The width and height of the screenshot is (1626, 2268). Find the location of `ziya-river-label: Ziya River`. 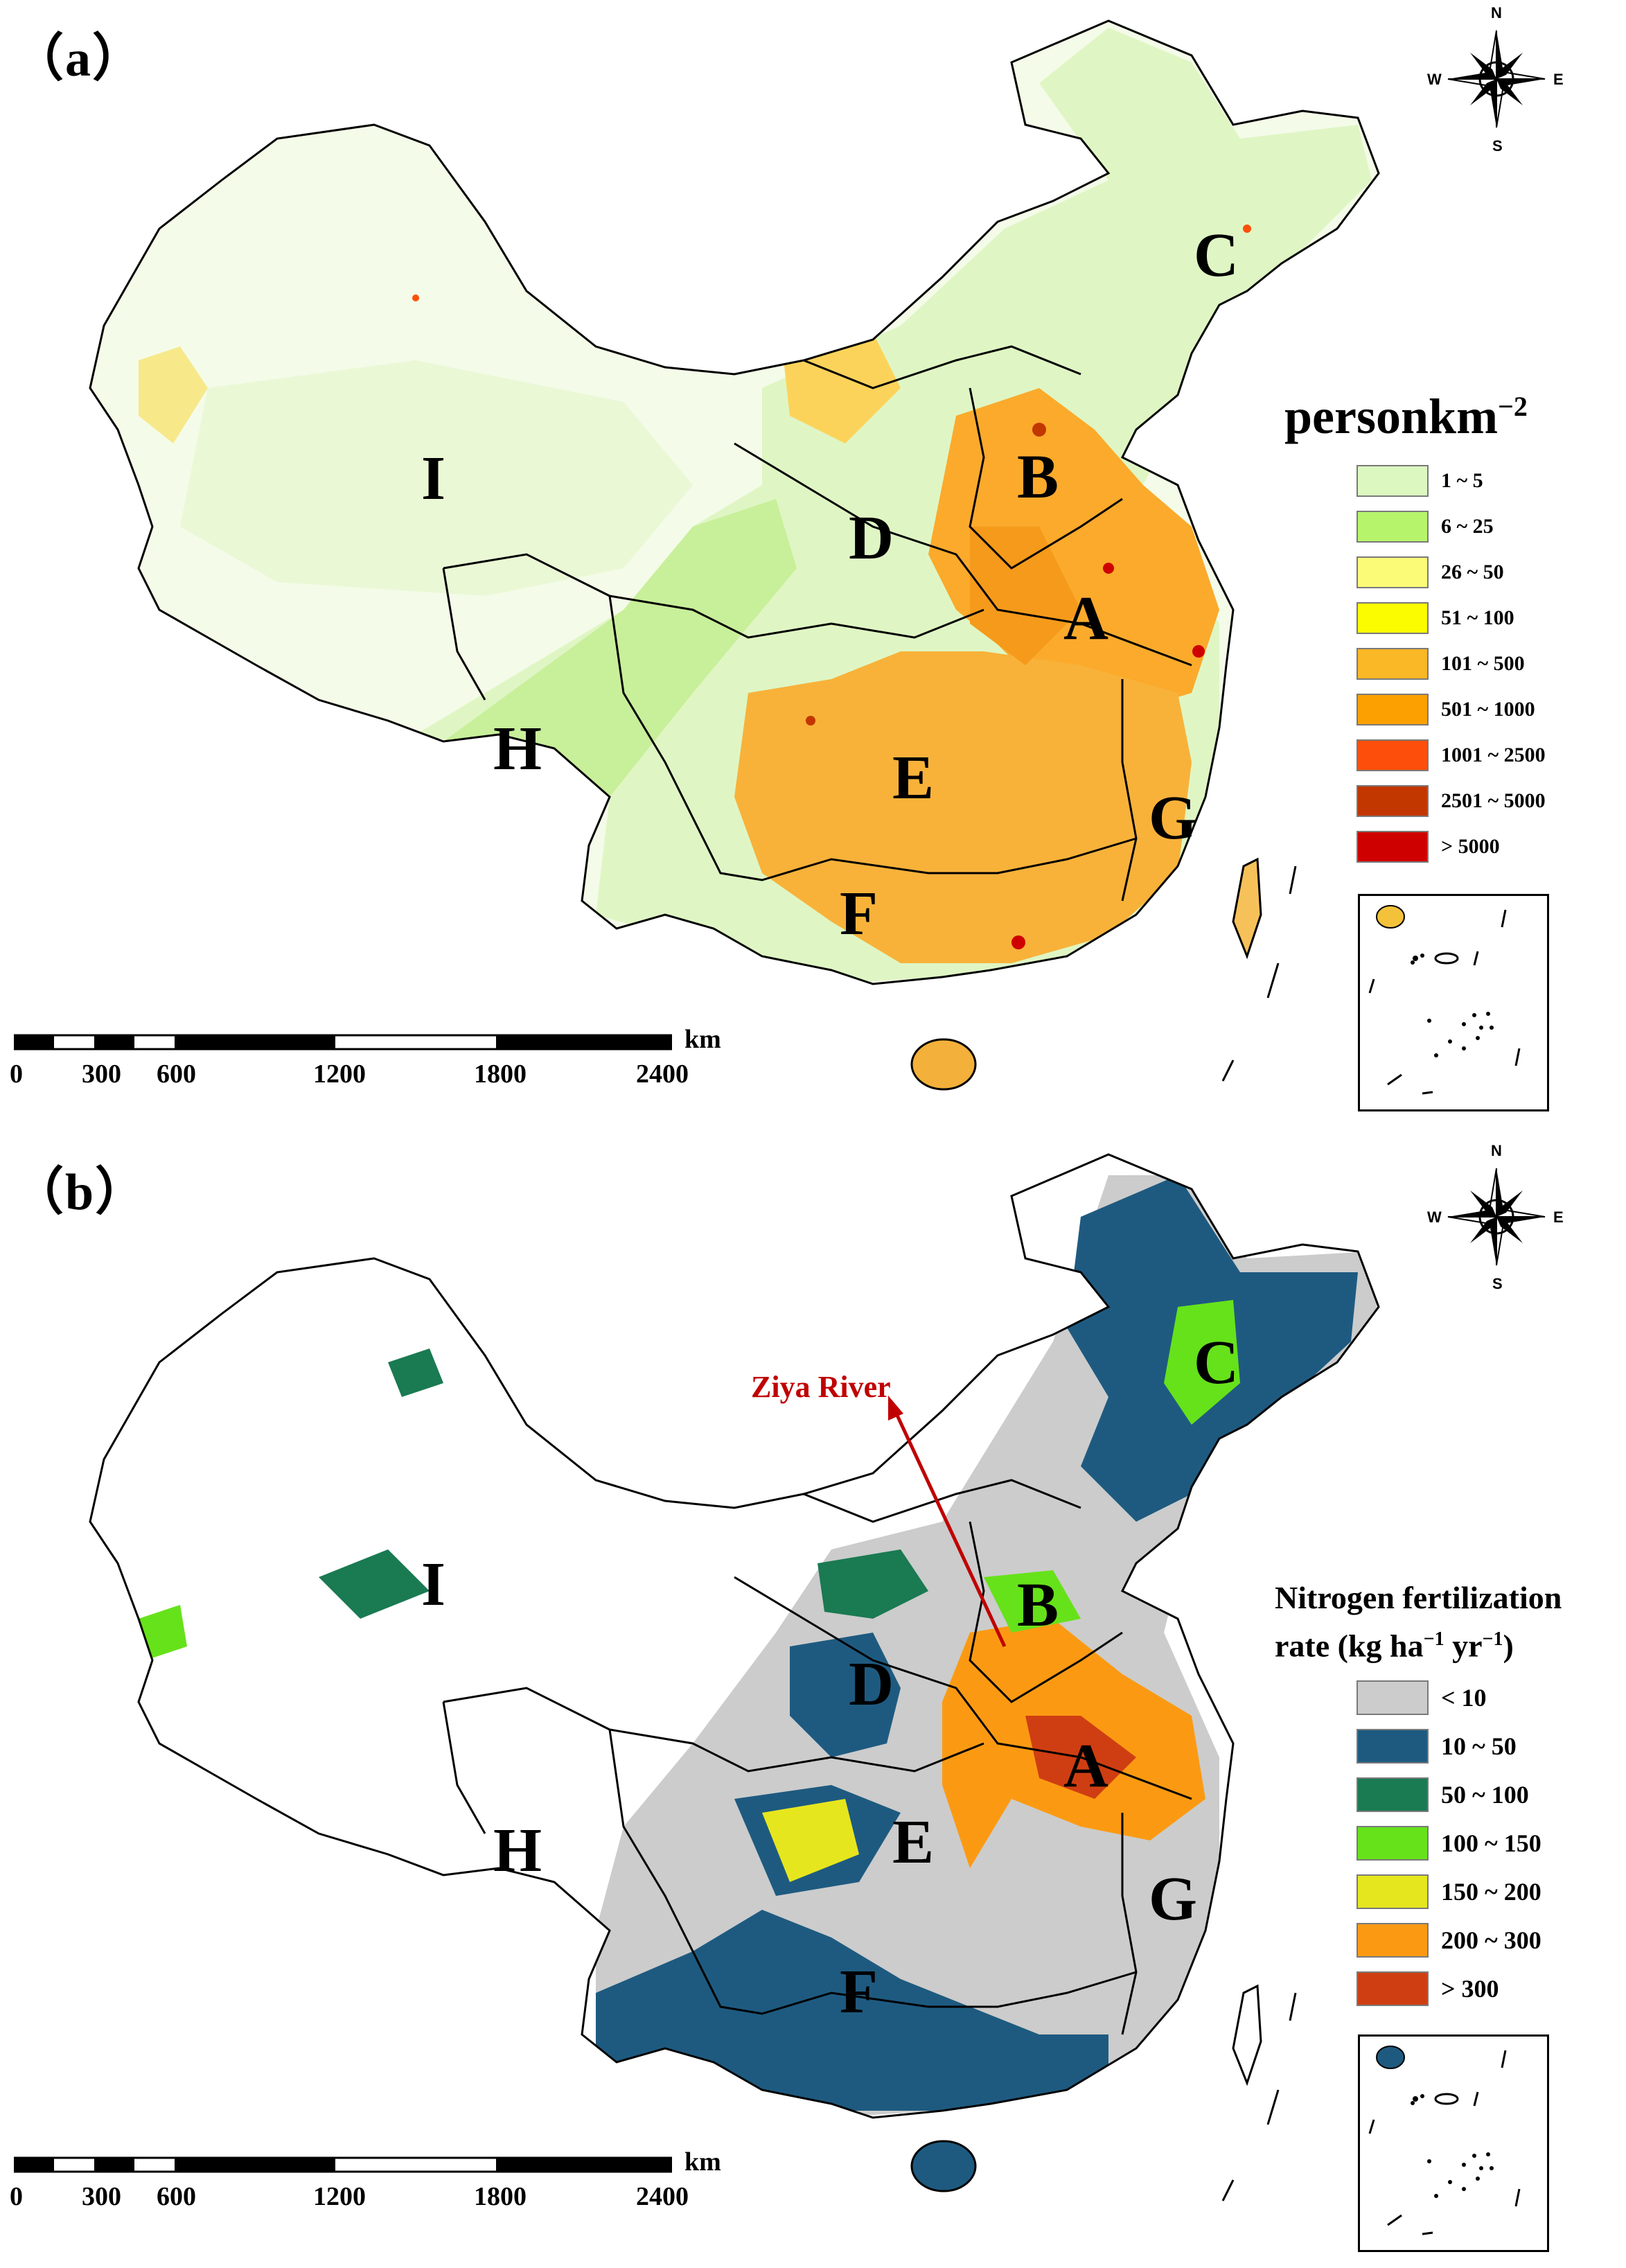

ziya-river-label: Ziya River is located at coordinates (821, 1387).